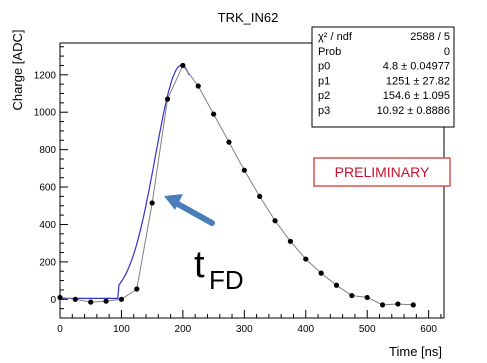 Image resolution: width=487 pixels, height=363 pixels. Describe the element at coordinates (413, 111) in the screenshot. I see `stats-value: 10.92 ± 0.8886` at that location.